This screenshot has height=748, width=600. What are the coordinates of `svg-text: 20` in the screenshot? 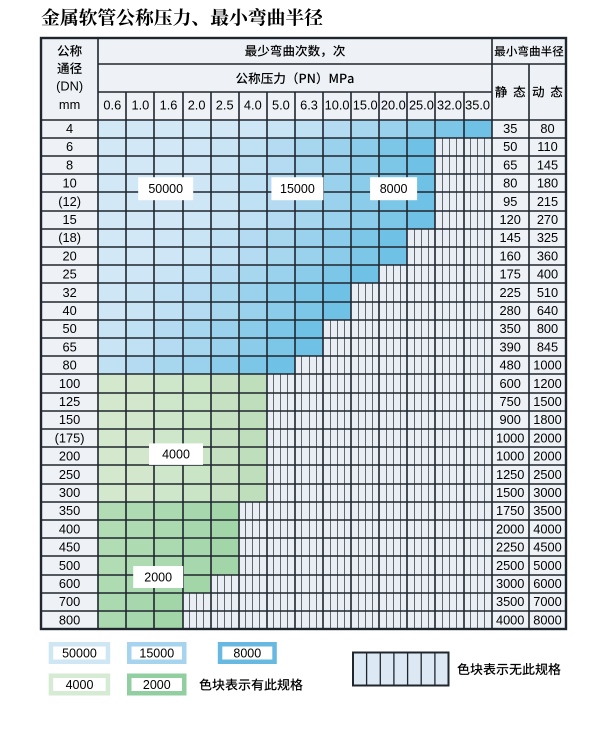 It's located at (69, 255).